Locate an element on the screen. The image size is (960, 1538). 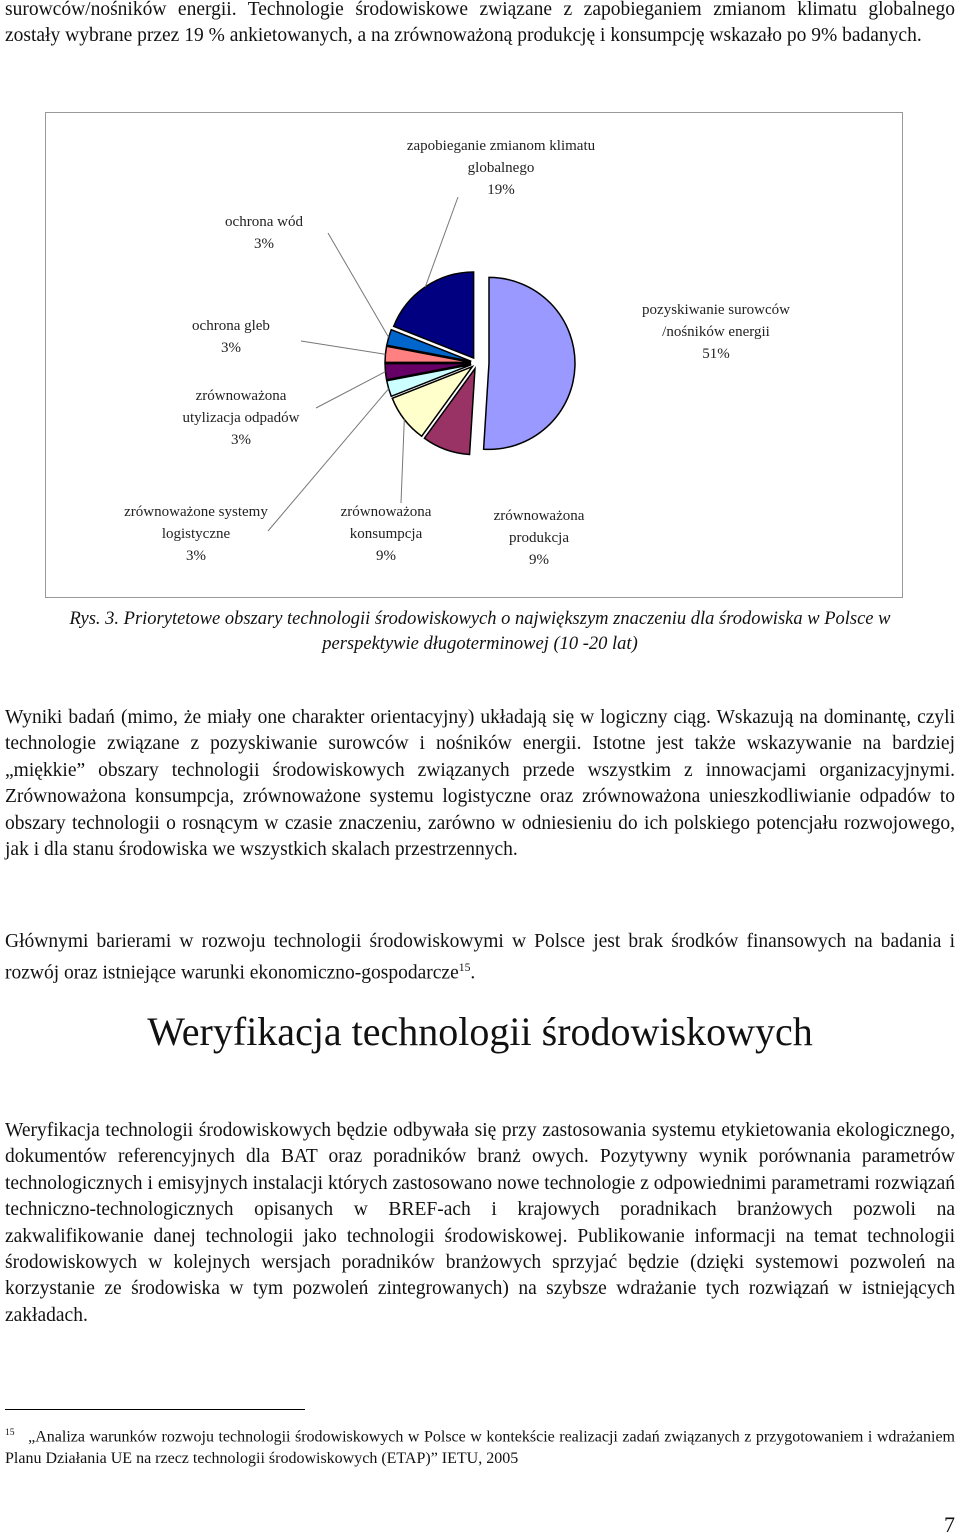
paragraph-end: . is located at coordinates (473, 973).